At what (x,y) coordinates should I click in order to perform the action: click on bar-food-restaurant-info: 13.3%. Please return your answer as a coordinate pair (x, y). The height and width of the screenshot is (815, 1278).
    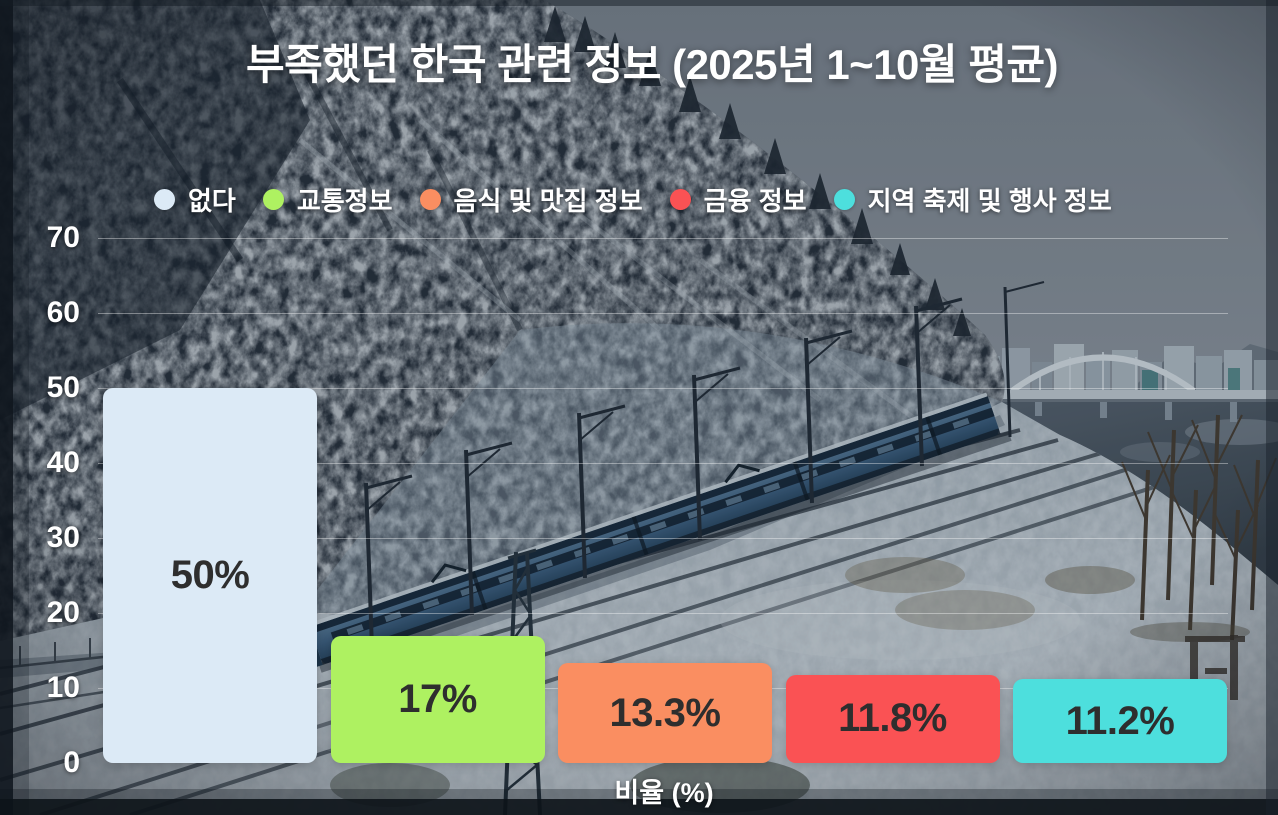
    Looking at the image, I should click on (665, 713).